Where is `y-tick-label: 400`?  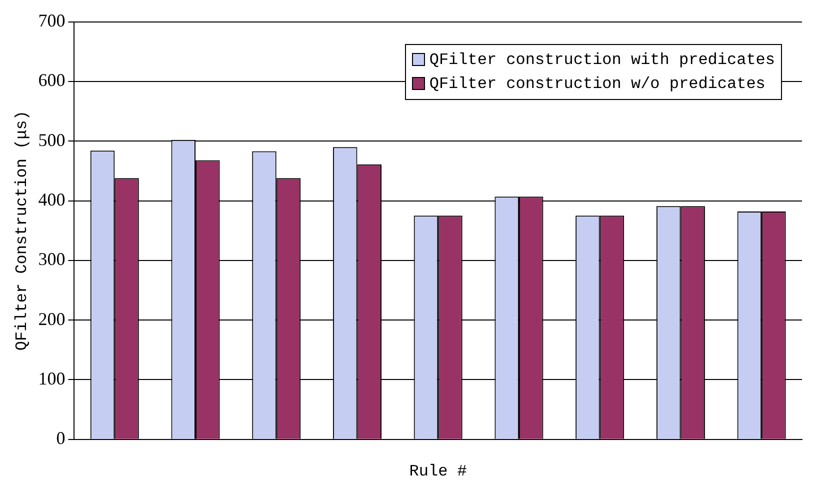
y-tick-label: 400 is located at coordinates (52, 200).